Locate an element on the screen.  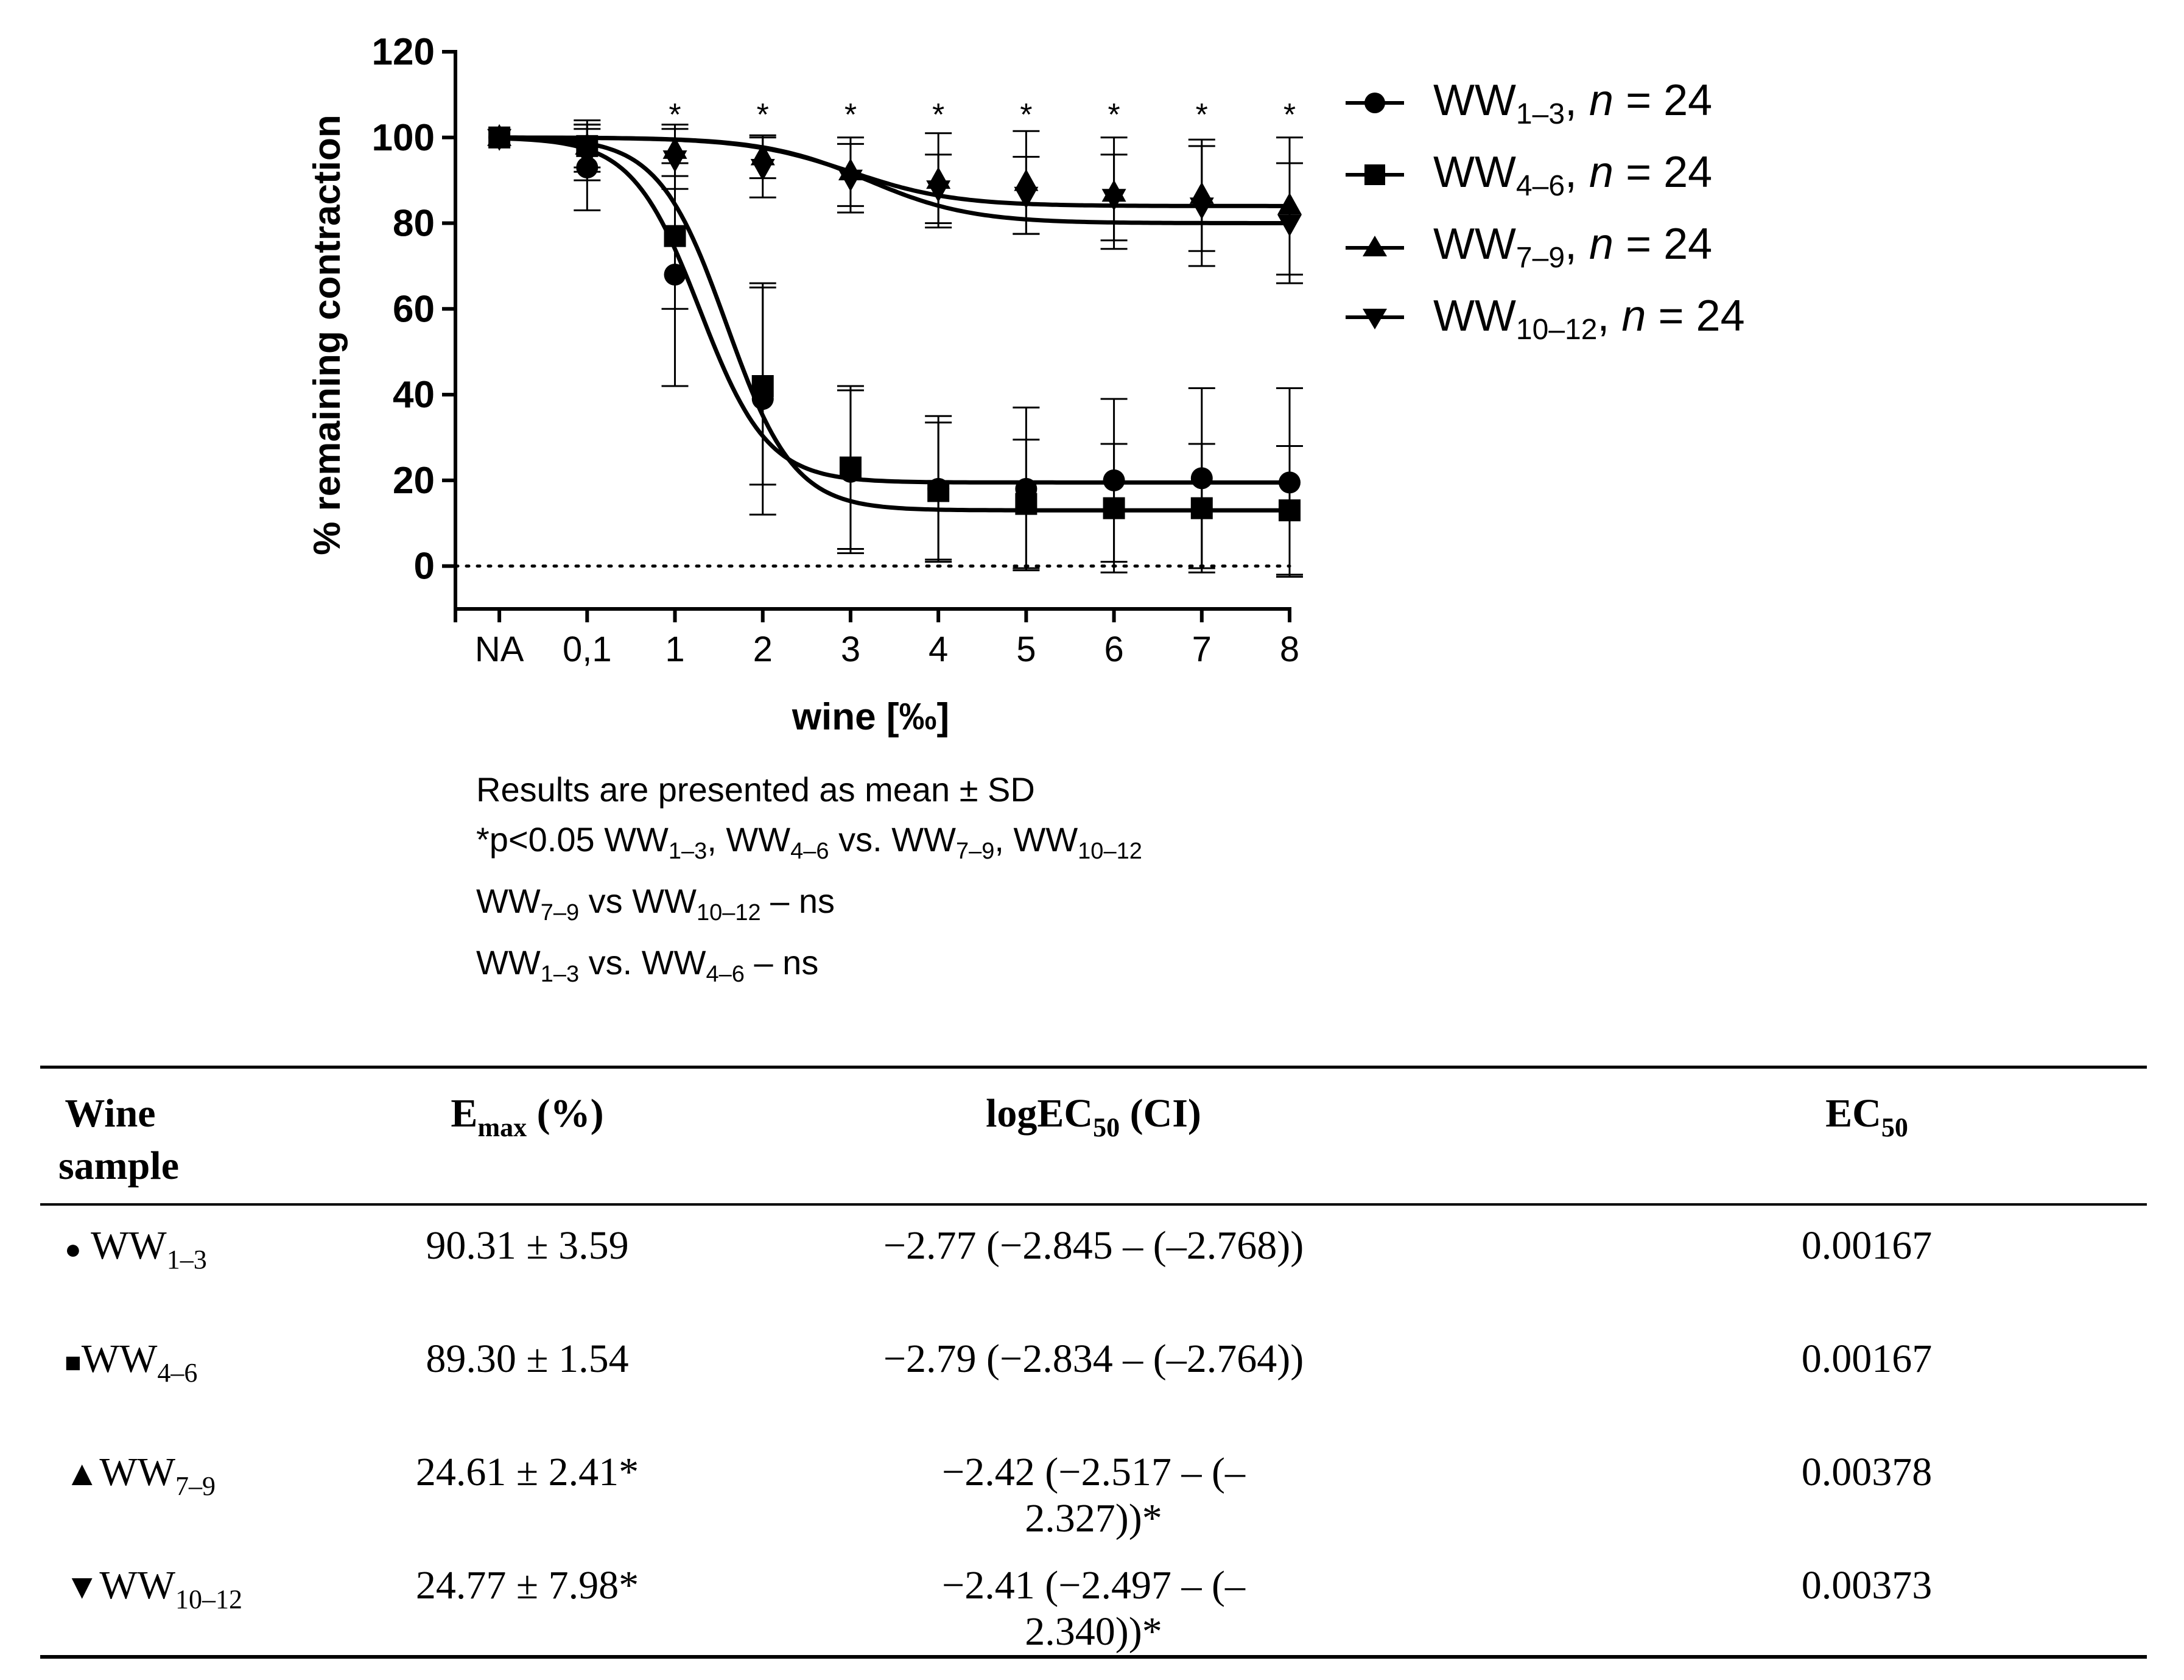
legend-item-ww4-6: WW4–6, n = 24 is located at coordinates (1545, 175).